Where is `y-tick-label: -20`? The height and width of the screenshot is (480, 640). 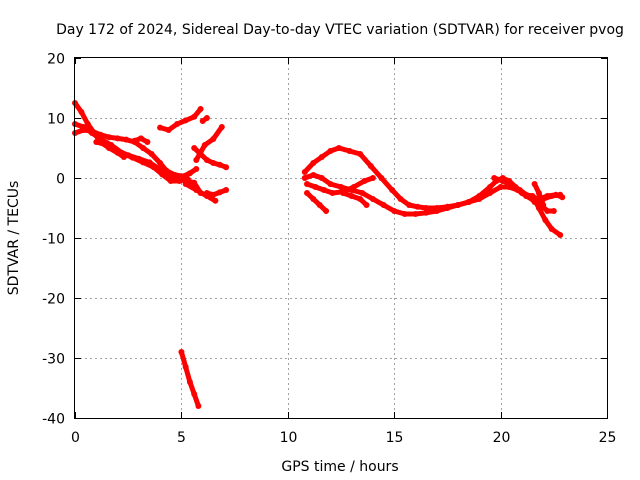
y-tick-label: -20 is located at coordinates (53, 300).